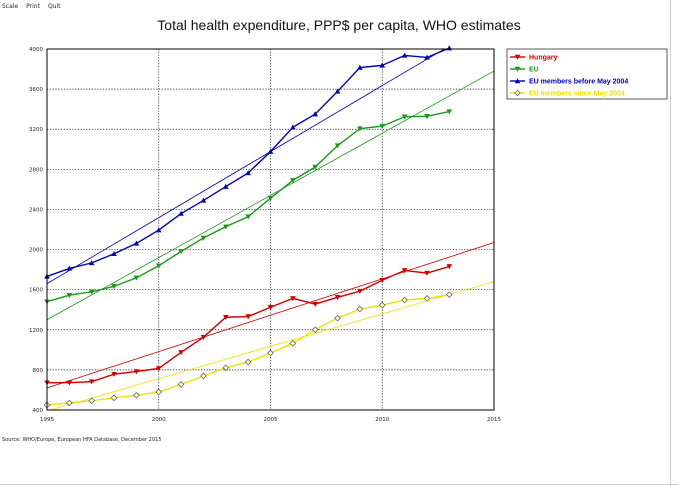 The width and height of the screenshot is (678, 486). Describe the element at coordinates (38, 411) in the screenshot. I see `y-tick-label: 400` at that location.